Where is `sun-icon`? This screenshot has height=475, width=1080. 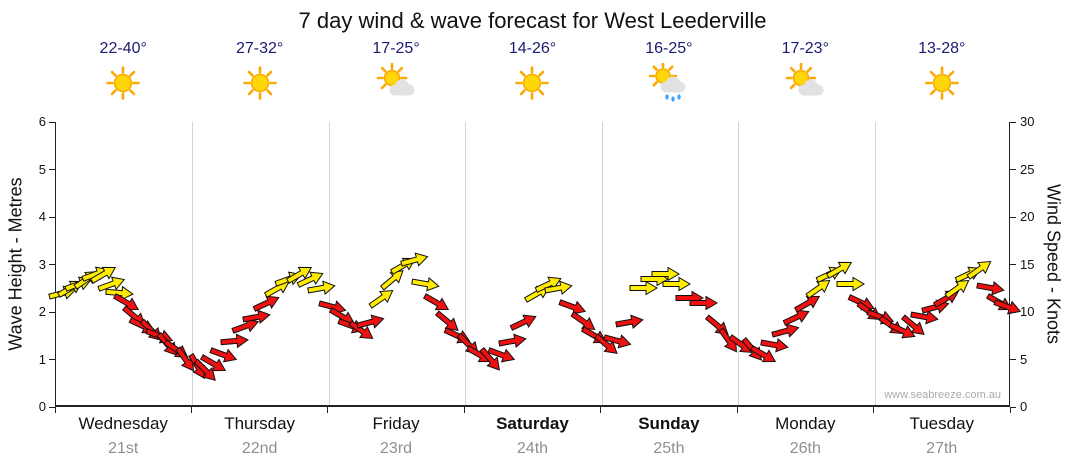 sun-icon is located at coordinates (532, 83).